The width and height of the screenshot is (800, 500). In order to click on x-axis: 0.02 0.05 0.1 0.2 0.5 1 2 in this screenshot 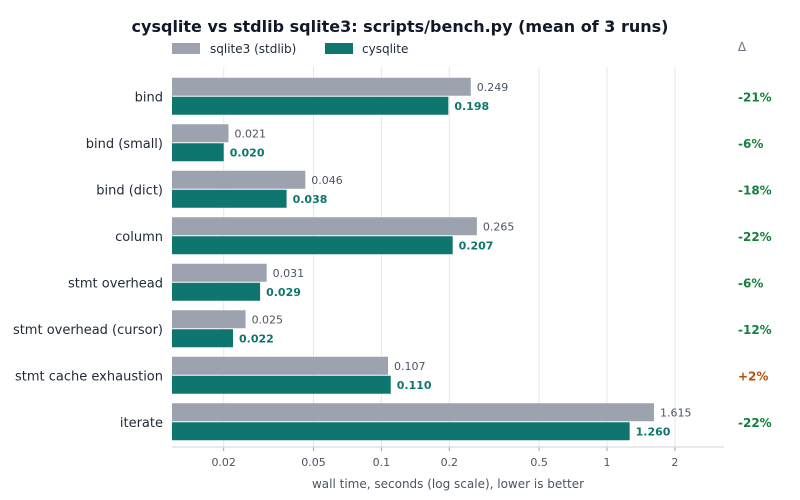, I will do `click(448, 457)`.